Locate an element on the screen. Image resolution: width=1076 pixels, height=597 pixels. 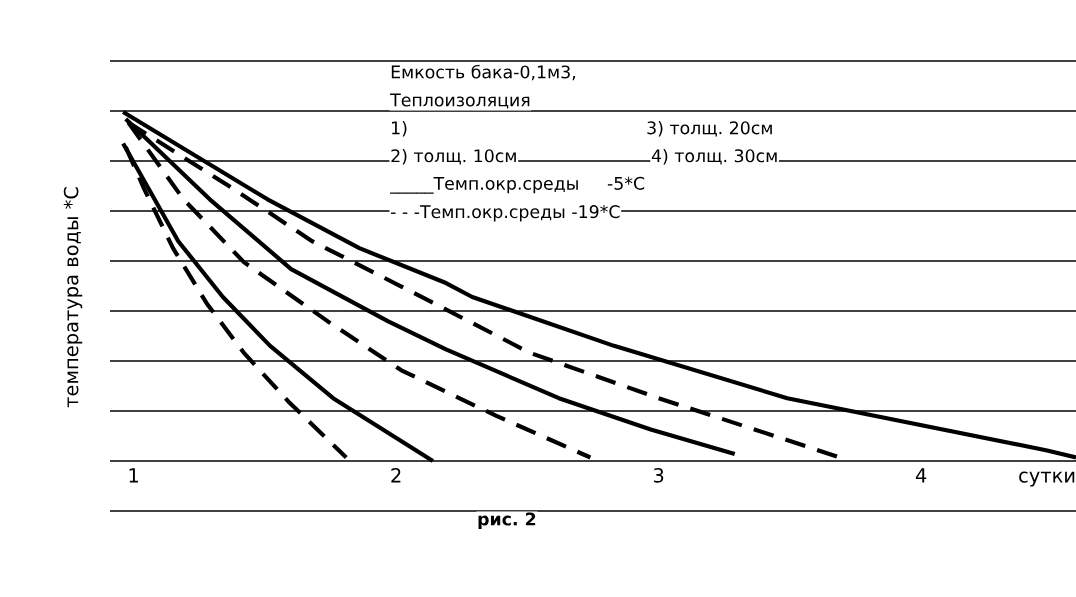
annotation: 2) толщ. 10см is located at coordinates (453, 156).